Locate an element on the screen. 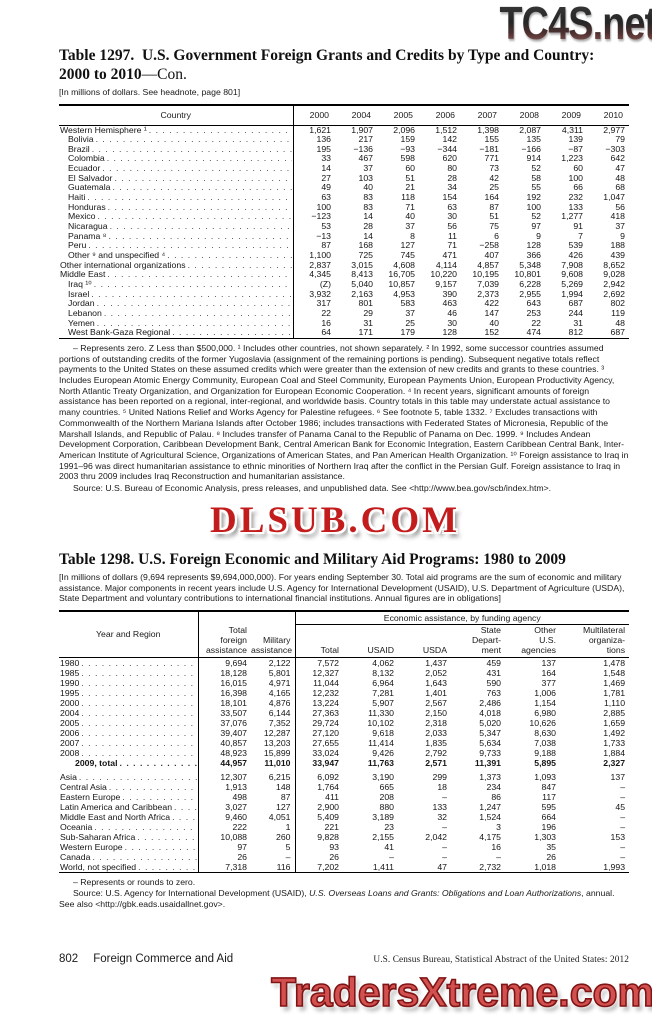  value-cell: 39,407 is located at coordinates (224, 733).